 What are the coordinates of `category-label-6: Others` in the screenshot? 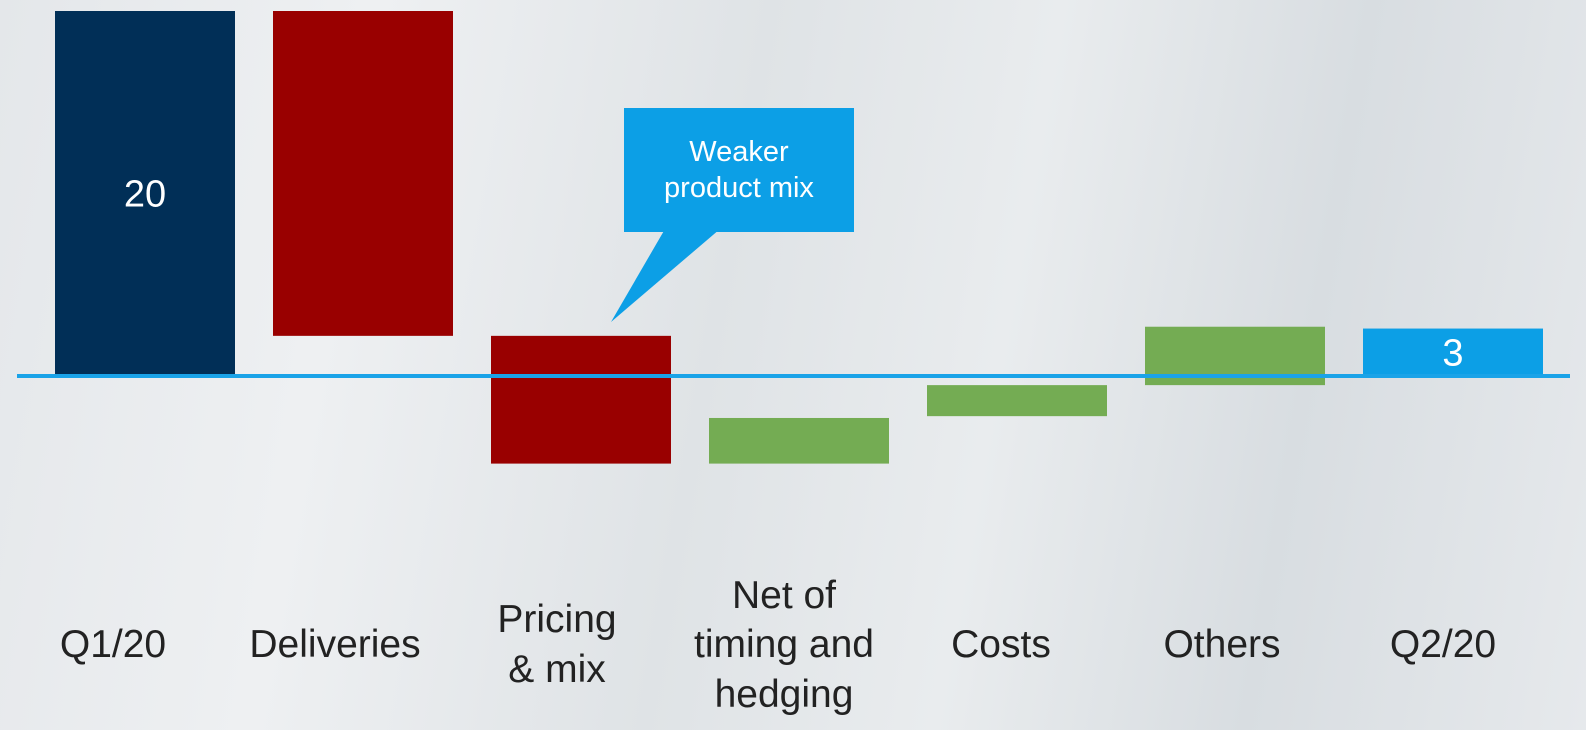 It's located at (1222, 645).